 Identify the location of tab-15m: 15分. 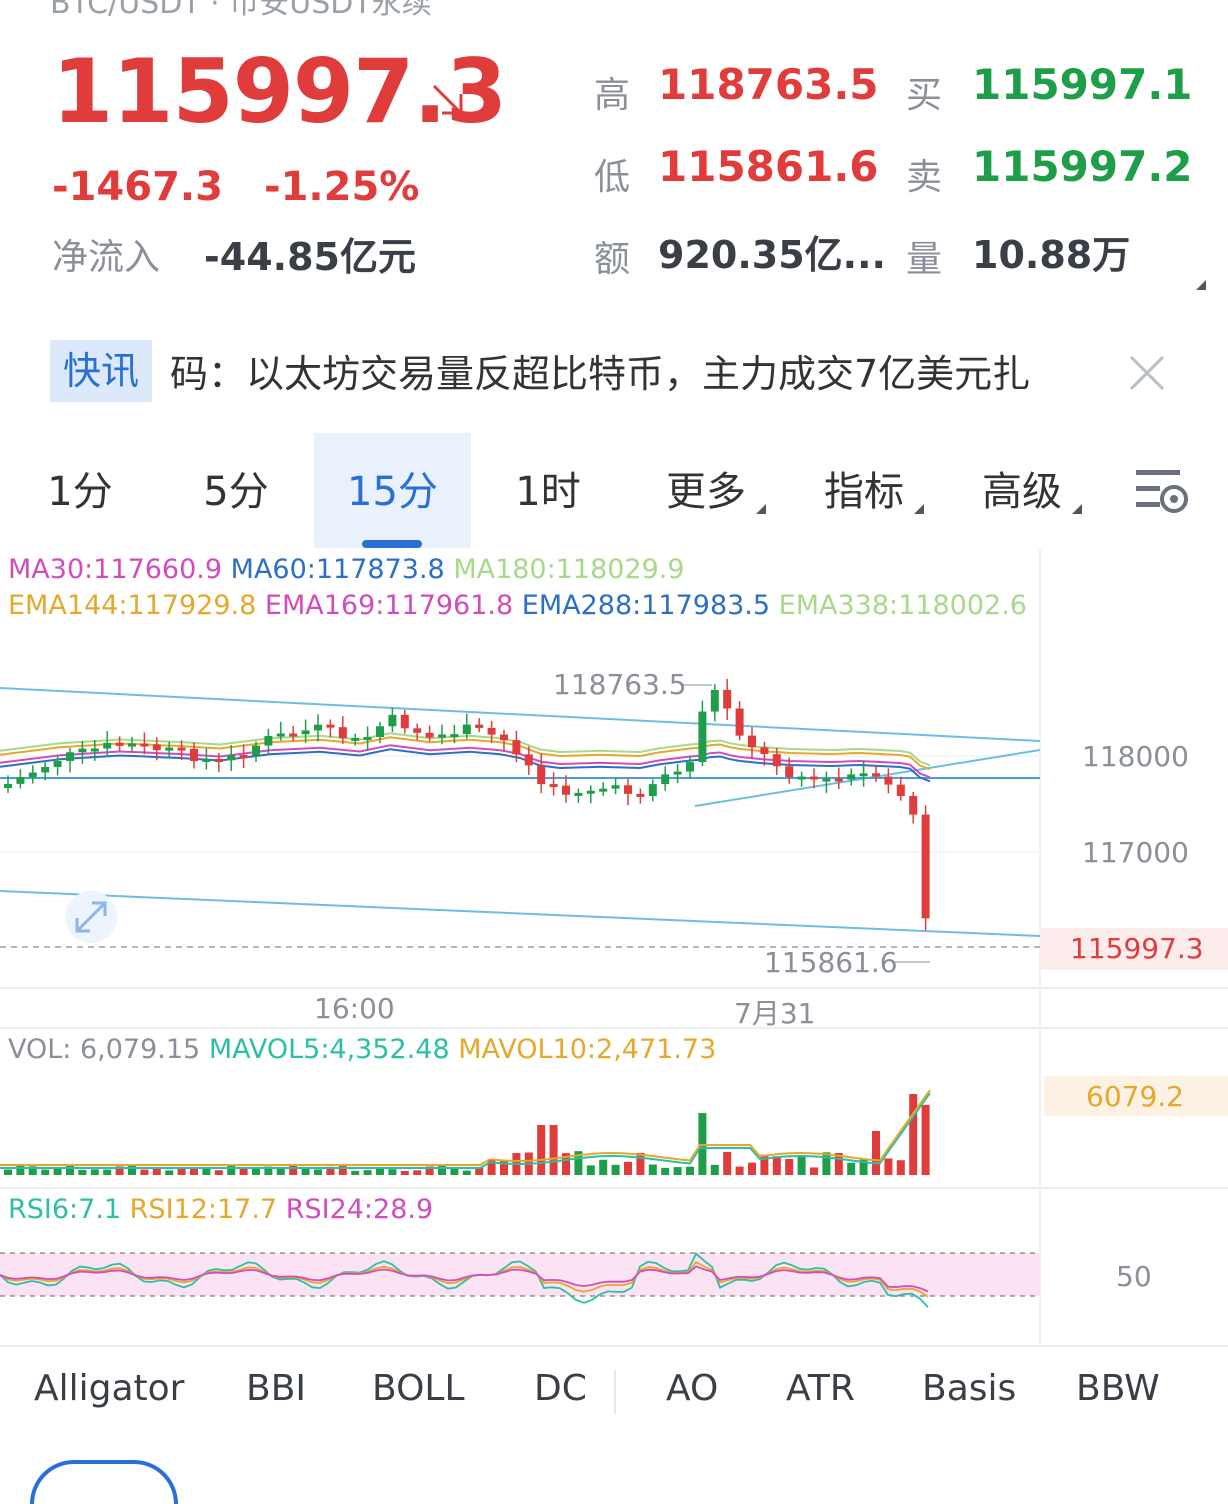
(392, 492).